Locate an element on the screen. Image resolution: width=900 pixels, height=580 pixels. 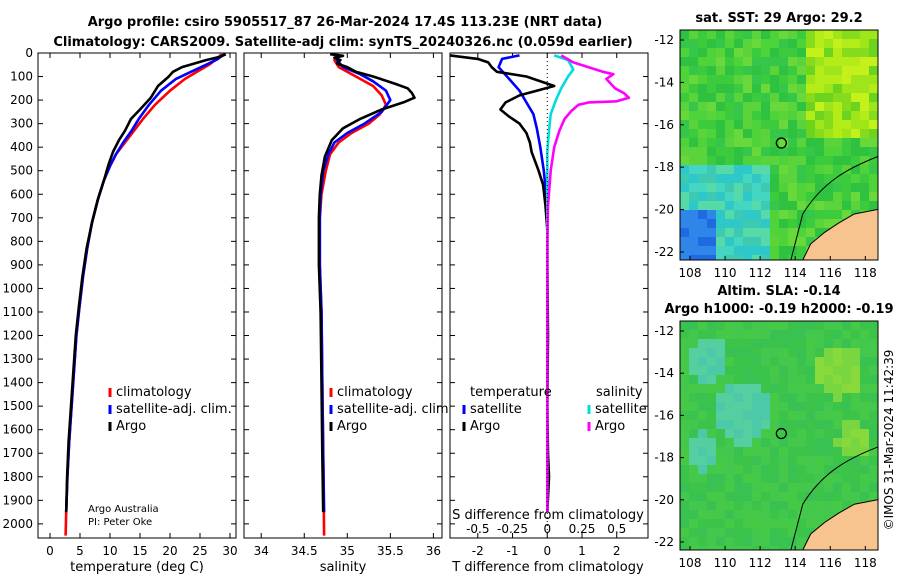
map-y-tick-label: -18 is located at coordinates (664, 167).